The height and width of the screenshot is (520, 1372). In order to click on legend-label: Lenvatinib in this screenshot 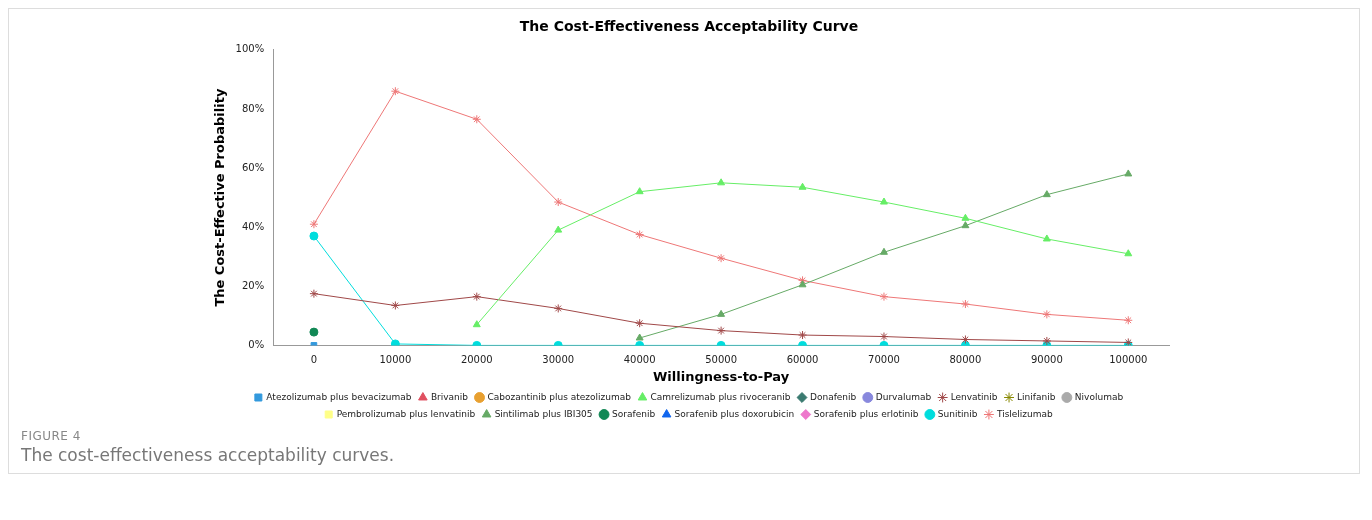, I will do `click(974, 396)`.